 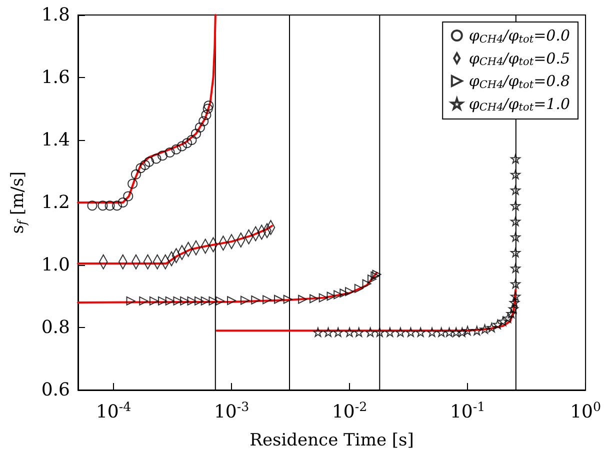 I want to click on x-axis-title: Residence Time [s], so click(x=332, y=440).